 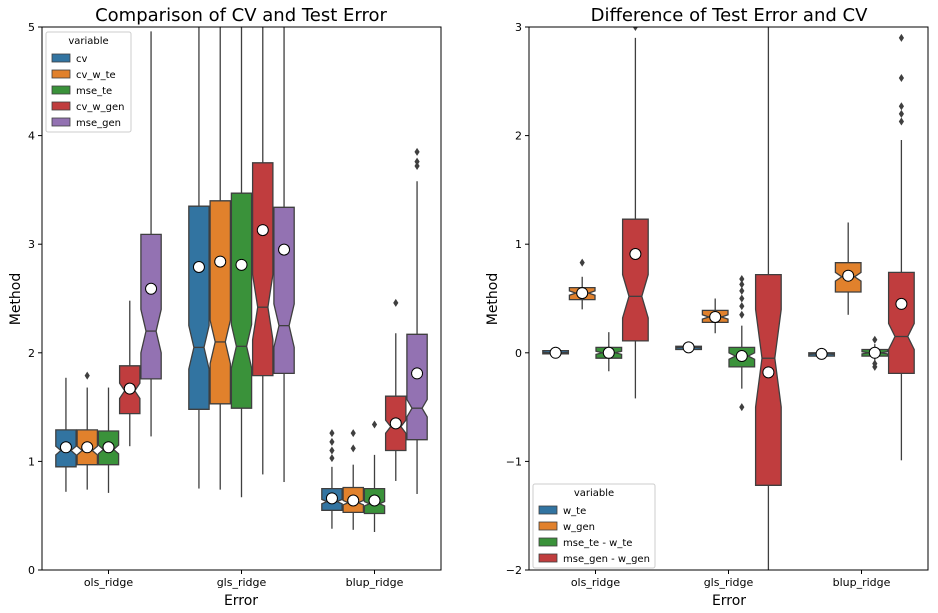 I want to click on right-y-axis-label: Method, so click(x=493, y=299).